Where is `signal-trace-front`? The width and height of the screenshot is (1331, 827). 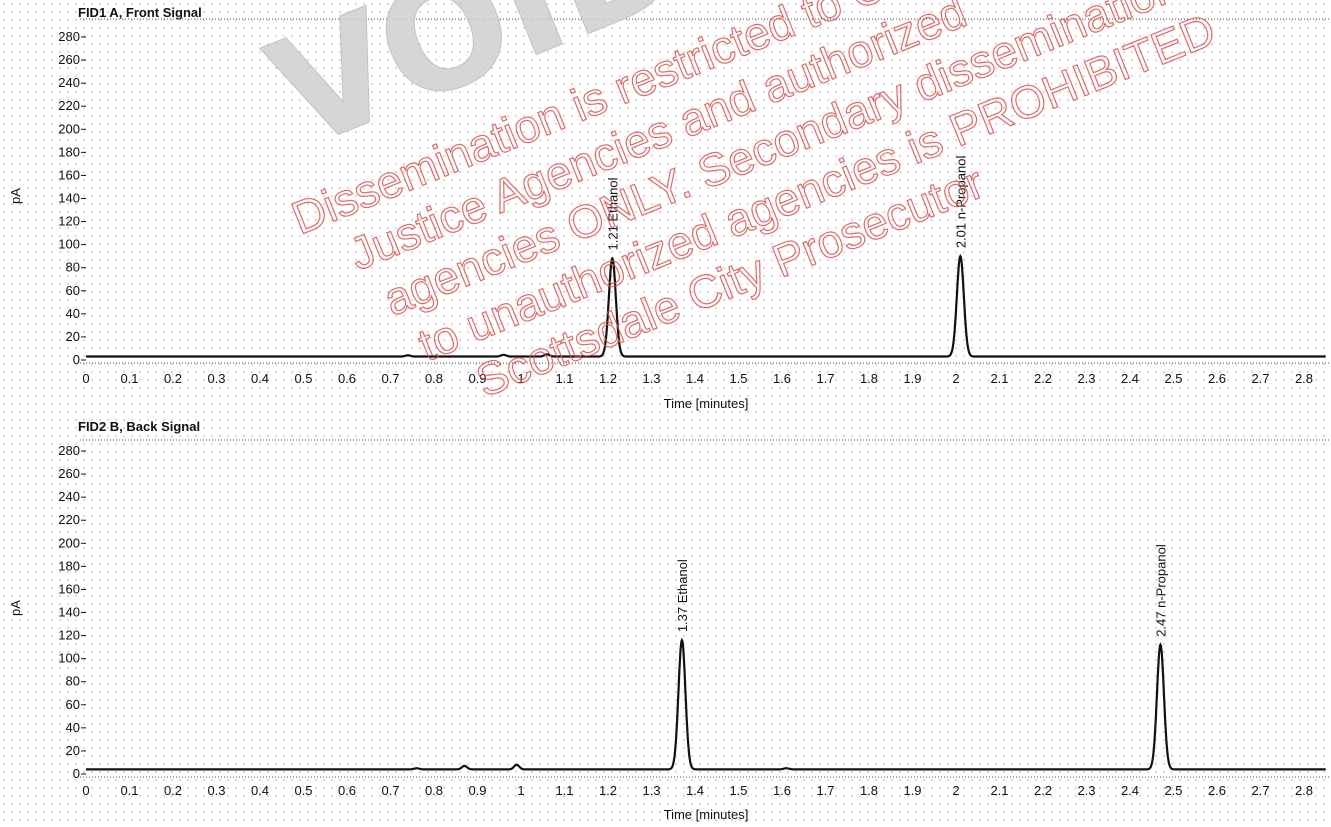
signal-trace-front is located at coordinates (706, 305).